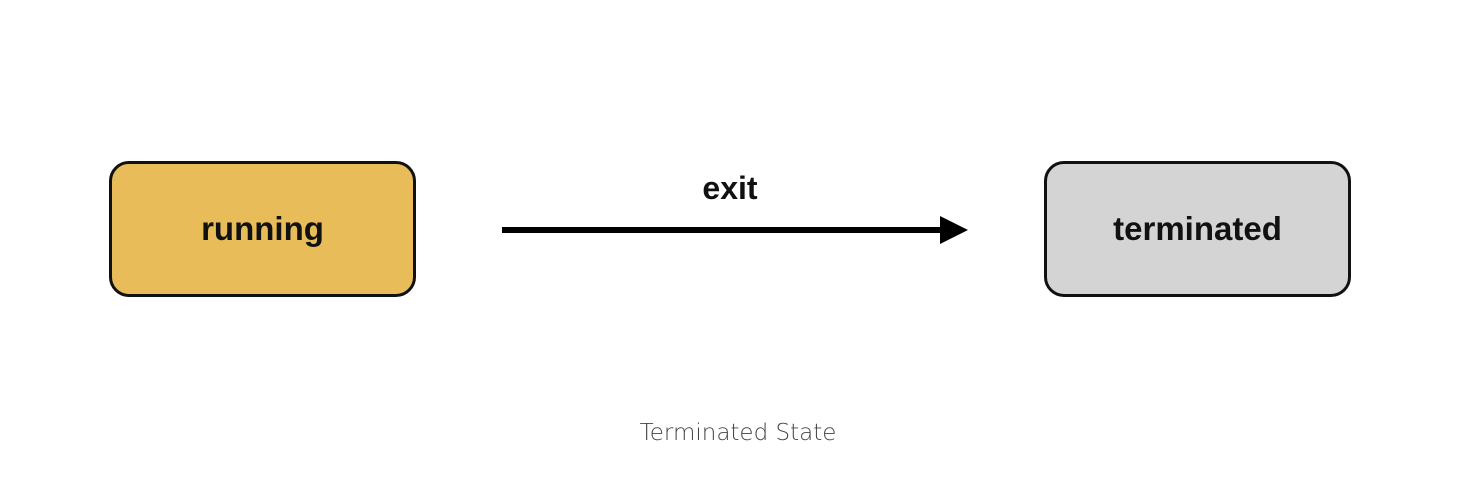  Describe the element at coordinates (738, 433) in the screenshot. I see `diagram-caption: Terminated State` at that location.